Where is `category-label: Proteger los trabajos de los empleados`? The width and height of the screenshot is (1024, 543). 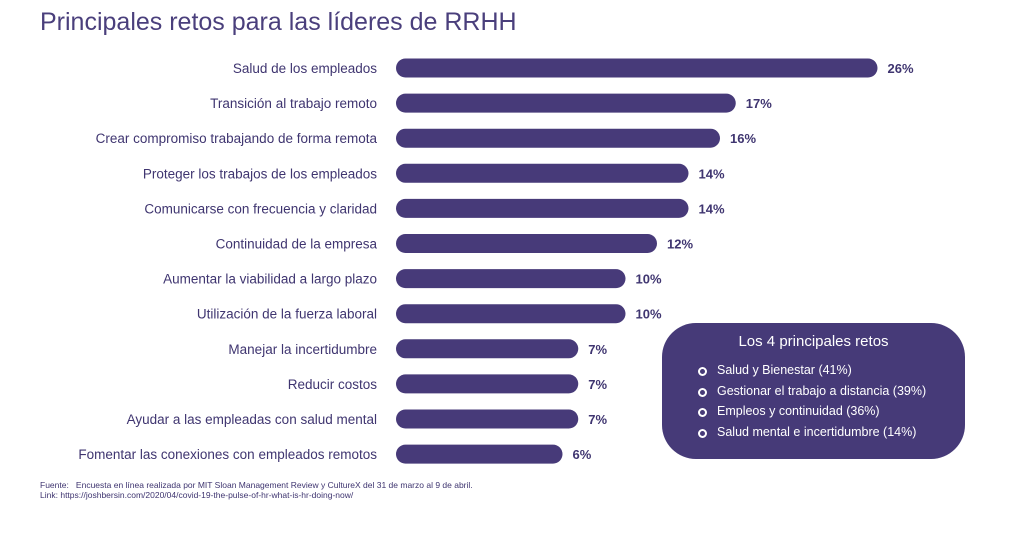 category-label: Proteger los trabajos de los empleados is located at coordinates (260, 173).